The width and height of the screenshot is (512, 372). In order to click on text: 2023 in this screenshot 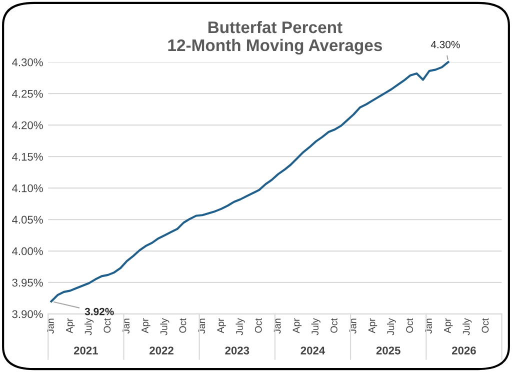, I will do `click(237, 350)`.